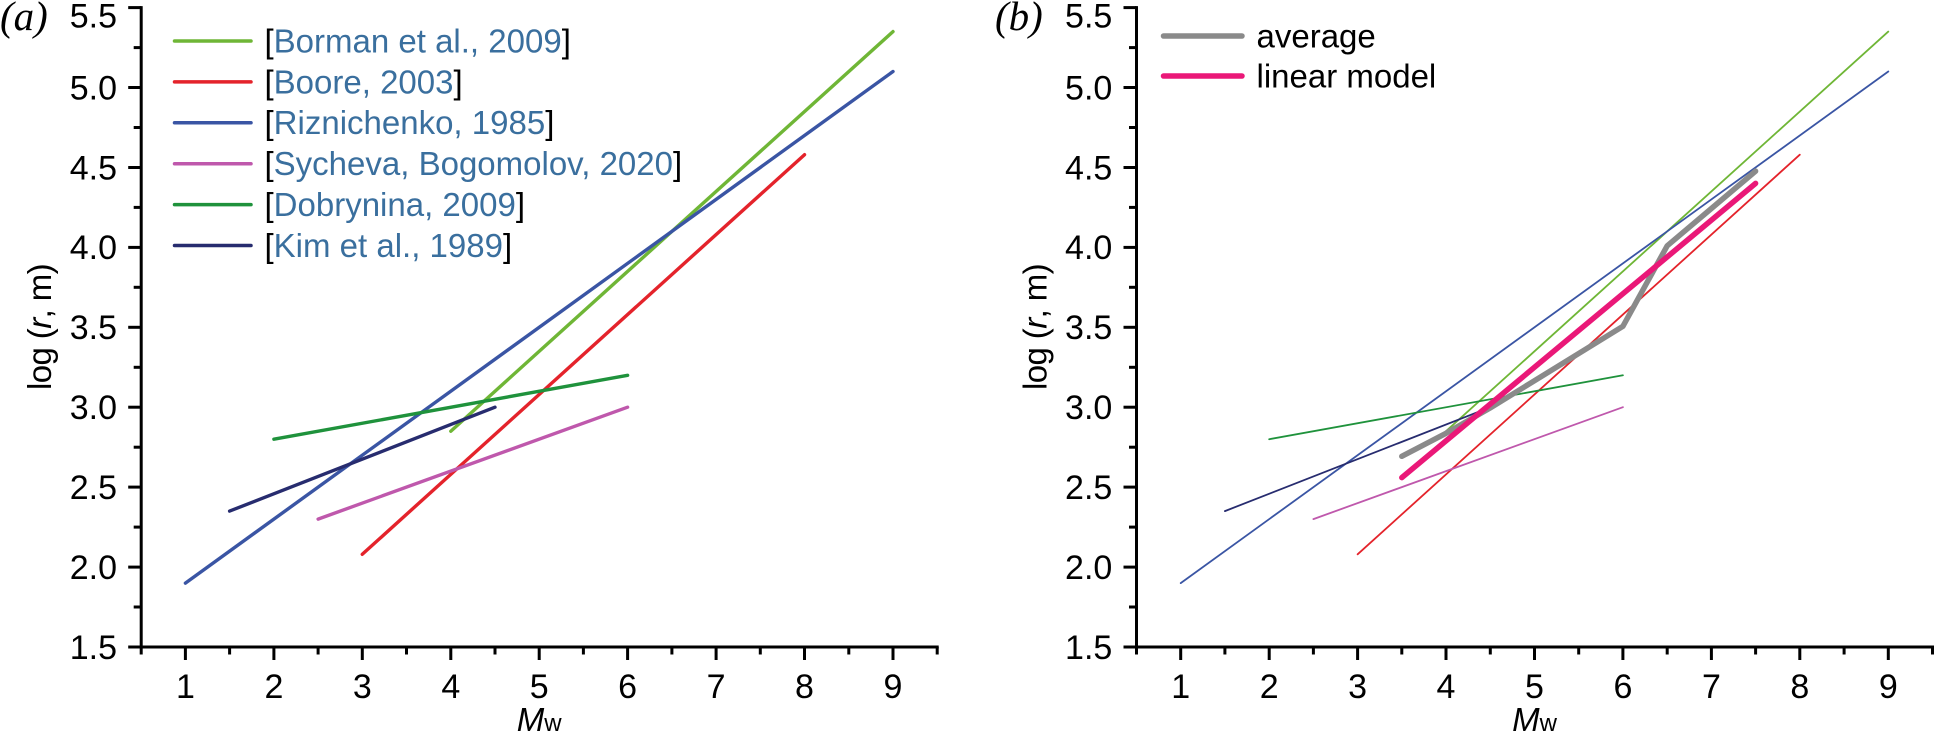 The image size is (1934, 734). I want to click on svg-text: [Sycheva, Bogomolov, 2020], so click(474, 163).